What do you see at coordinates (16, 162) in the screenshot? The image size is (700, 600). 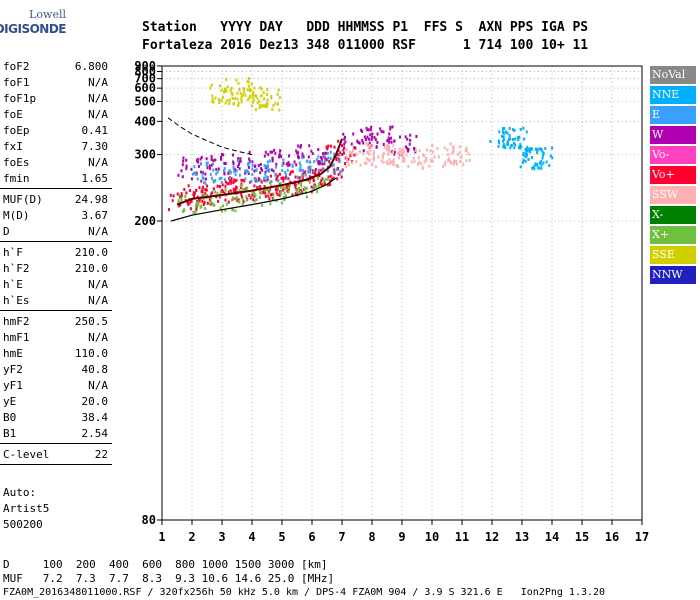 I see `param-key: foEs` at bounding box center [16, 162].